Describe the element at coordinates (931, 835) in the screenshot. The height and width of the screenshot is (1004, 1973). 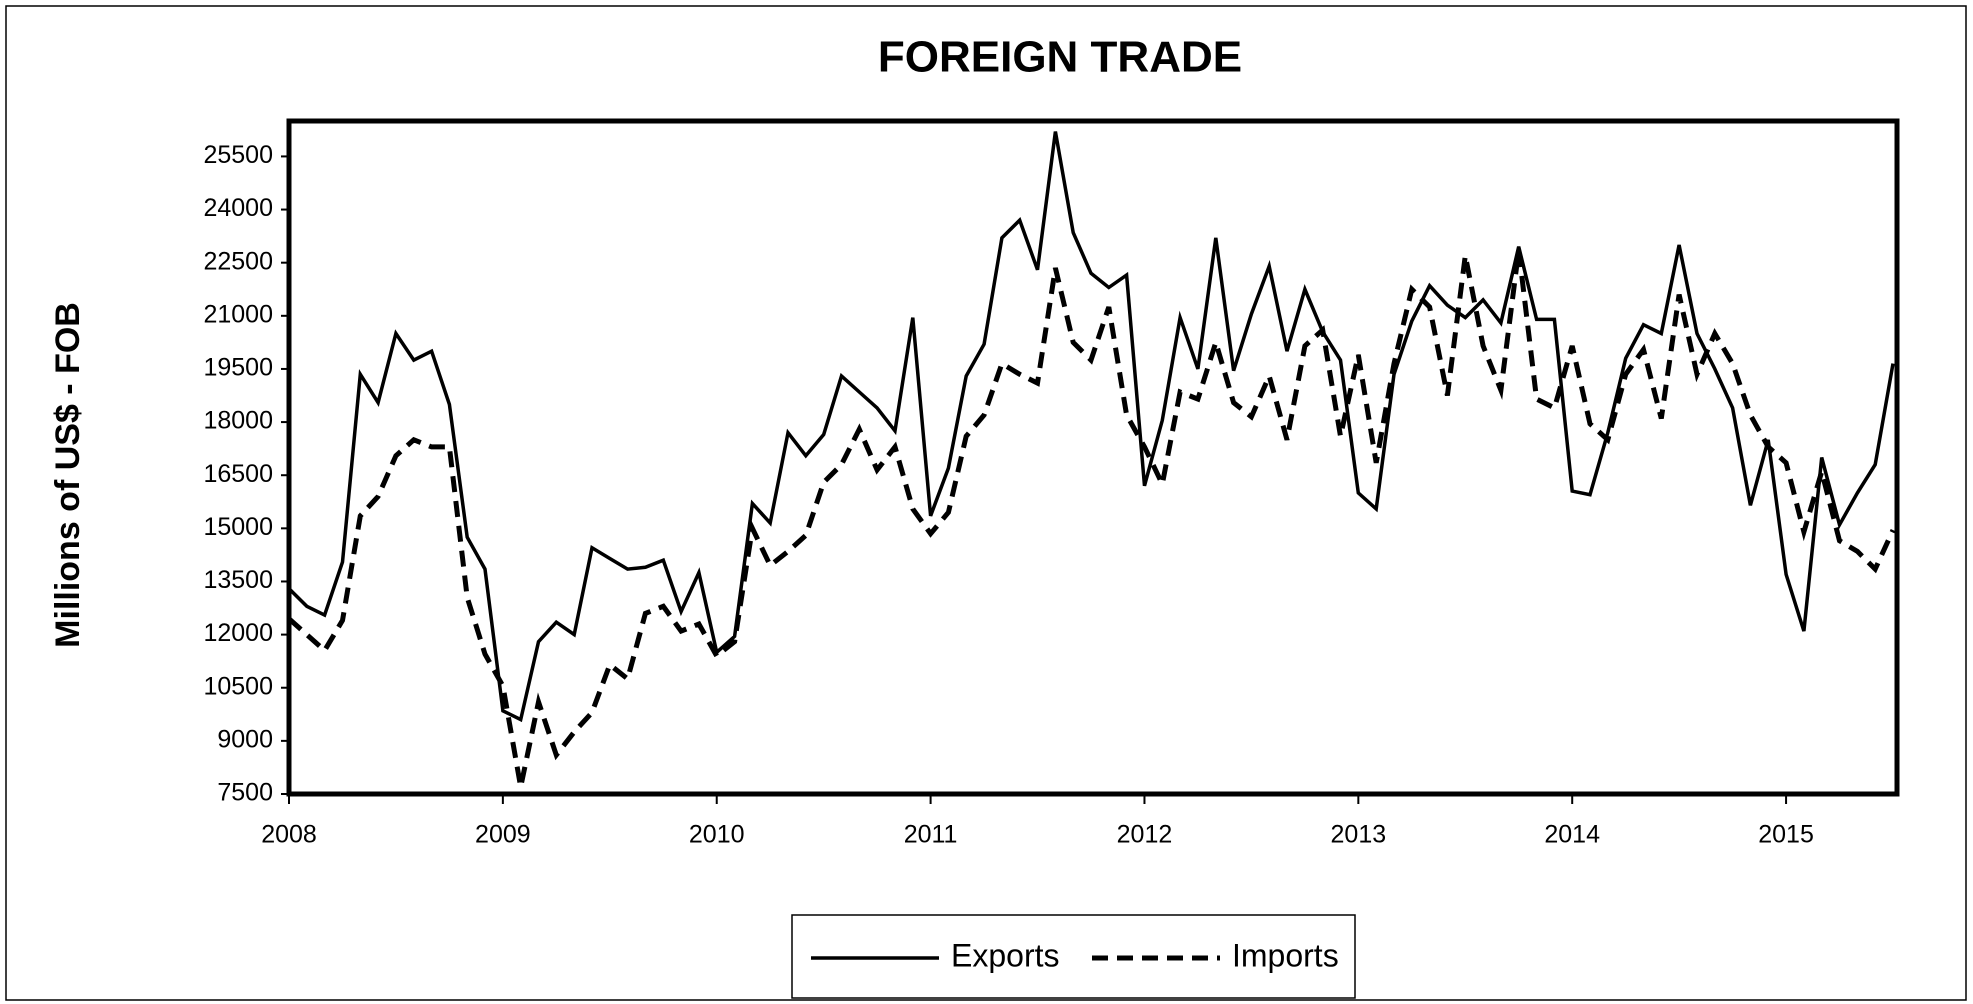
I see `x-tick-label: 2011` at that location.